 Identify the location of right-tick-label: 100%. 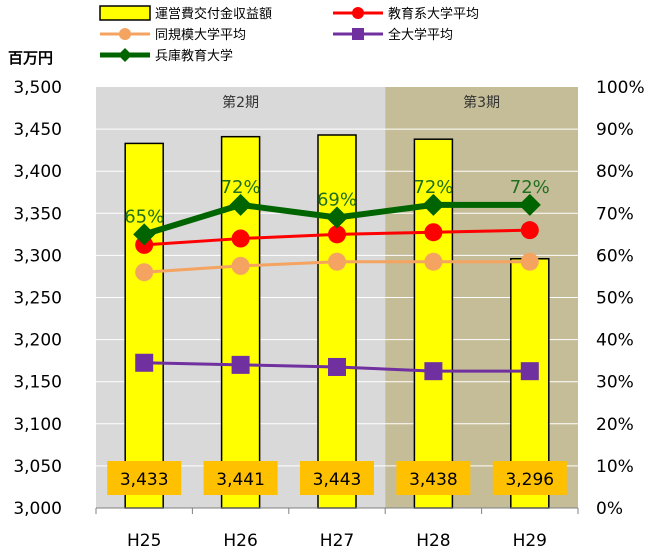
(620, 88).